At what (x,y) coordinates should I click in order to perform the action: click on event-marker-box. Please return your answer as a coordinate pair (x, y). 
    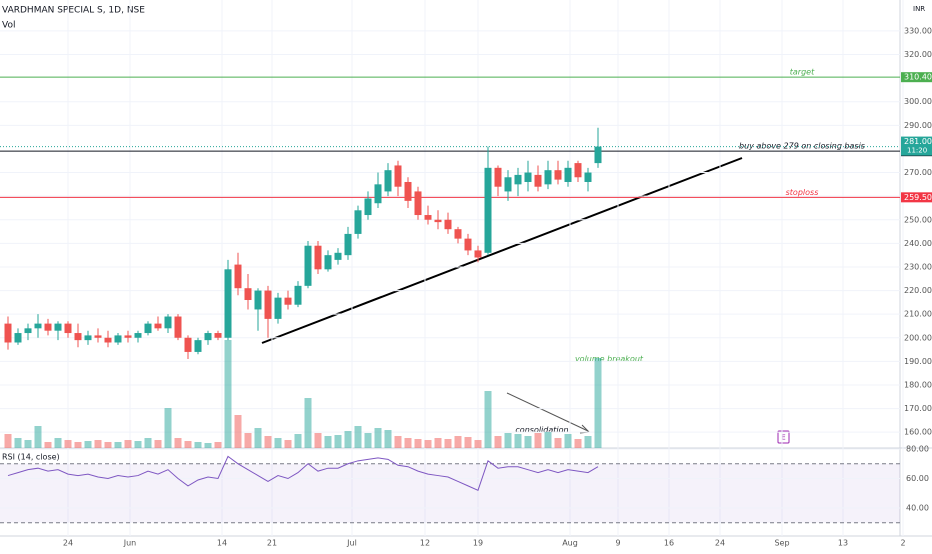
    Looking at the image, I should click on (783, 437).